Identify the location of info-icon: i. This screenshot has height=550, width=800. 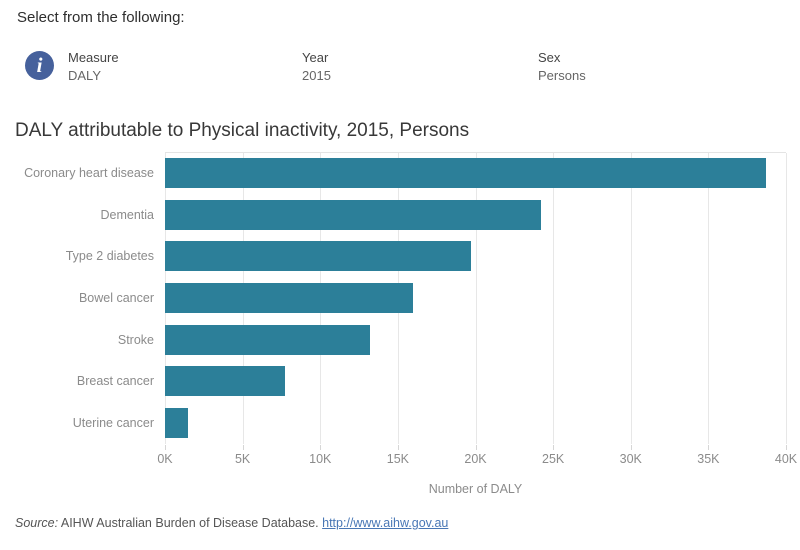
(39, 65).